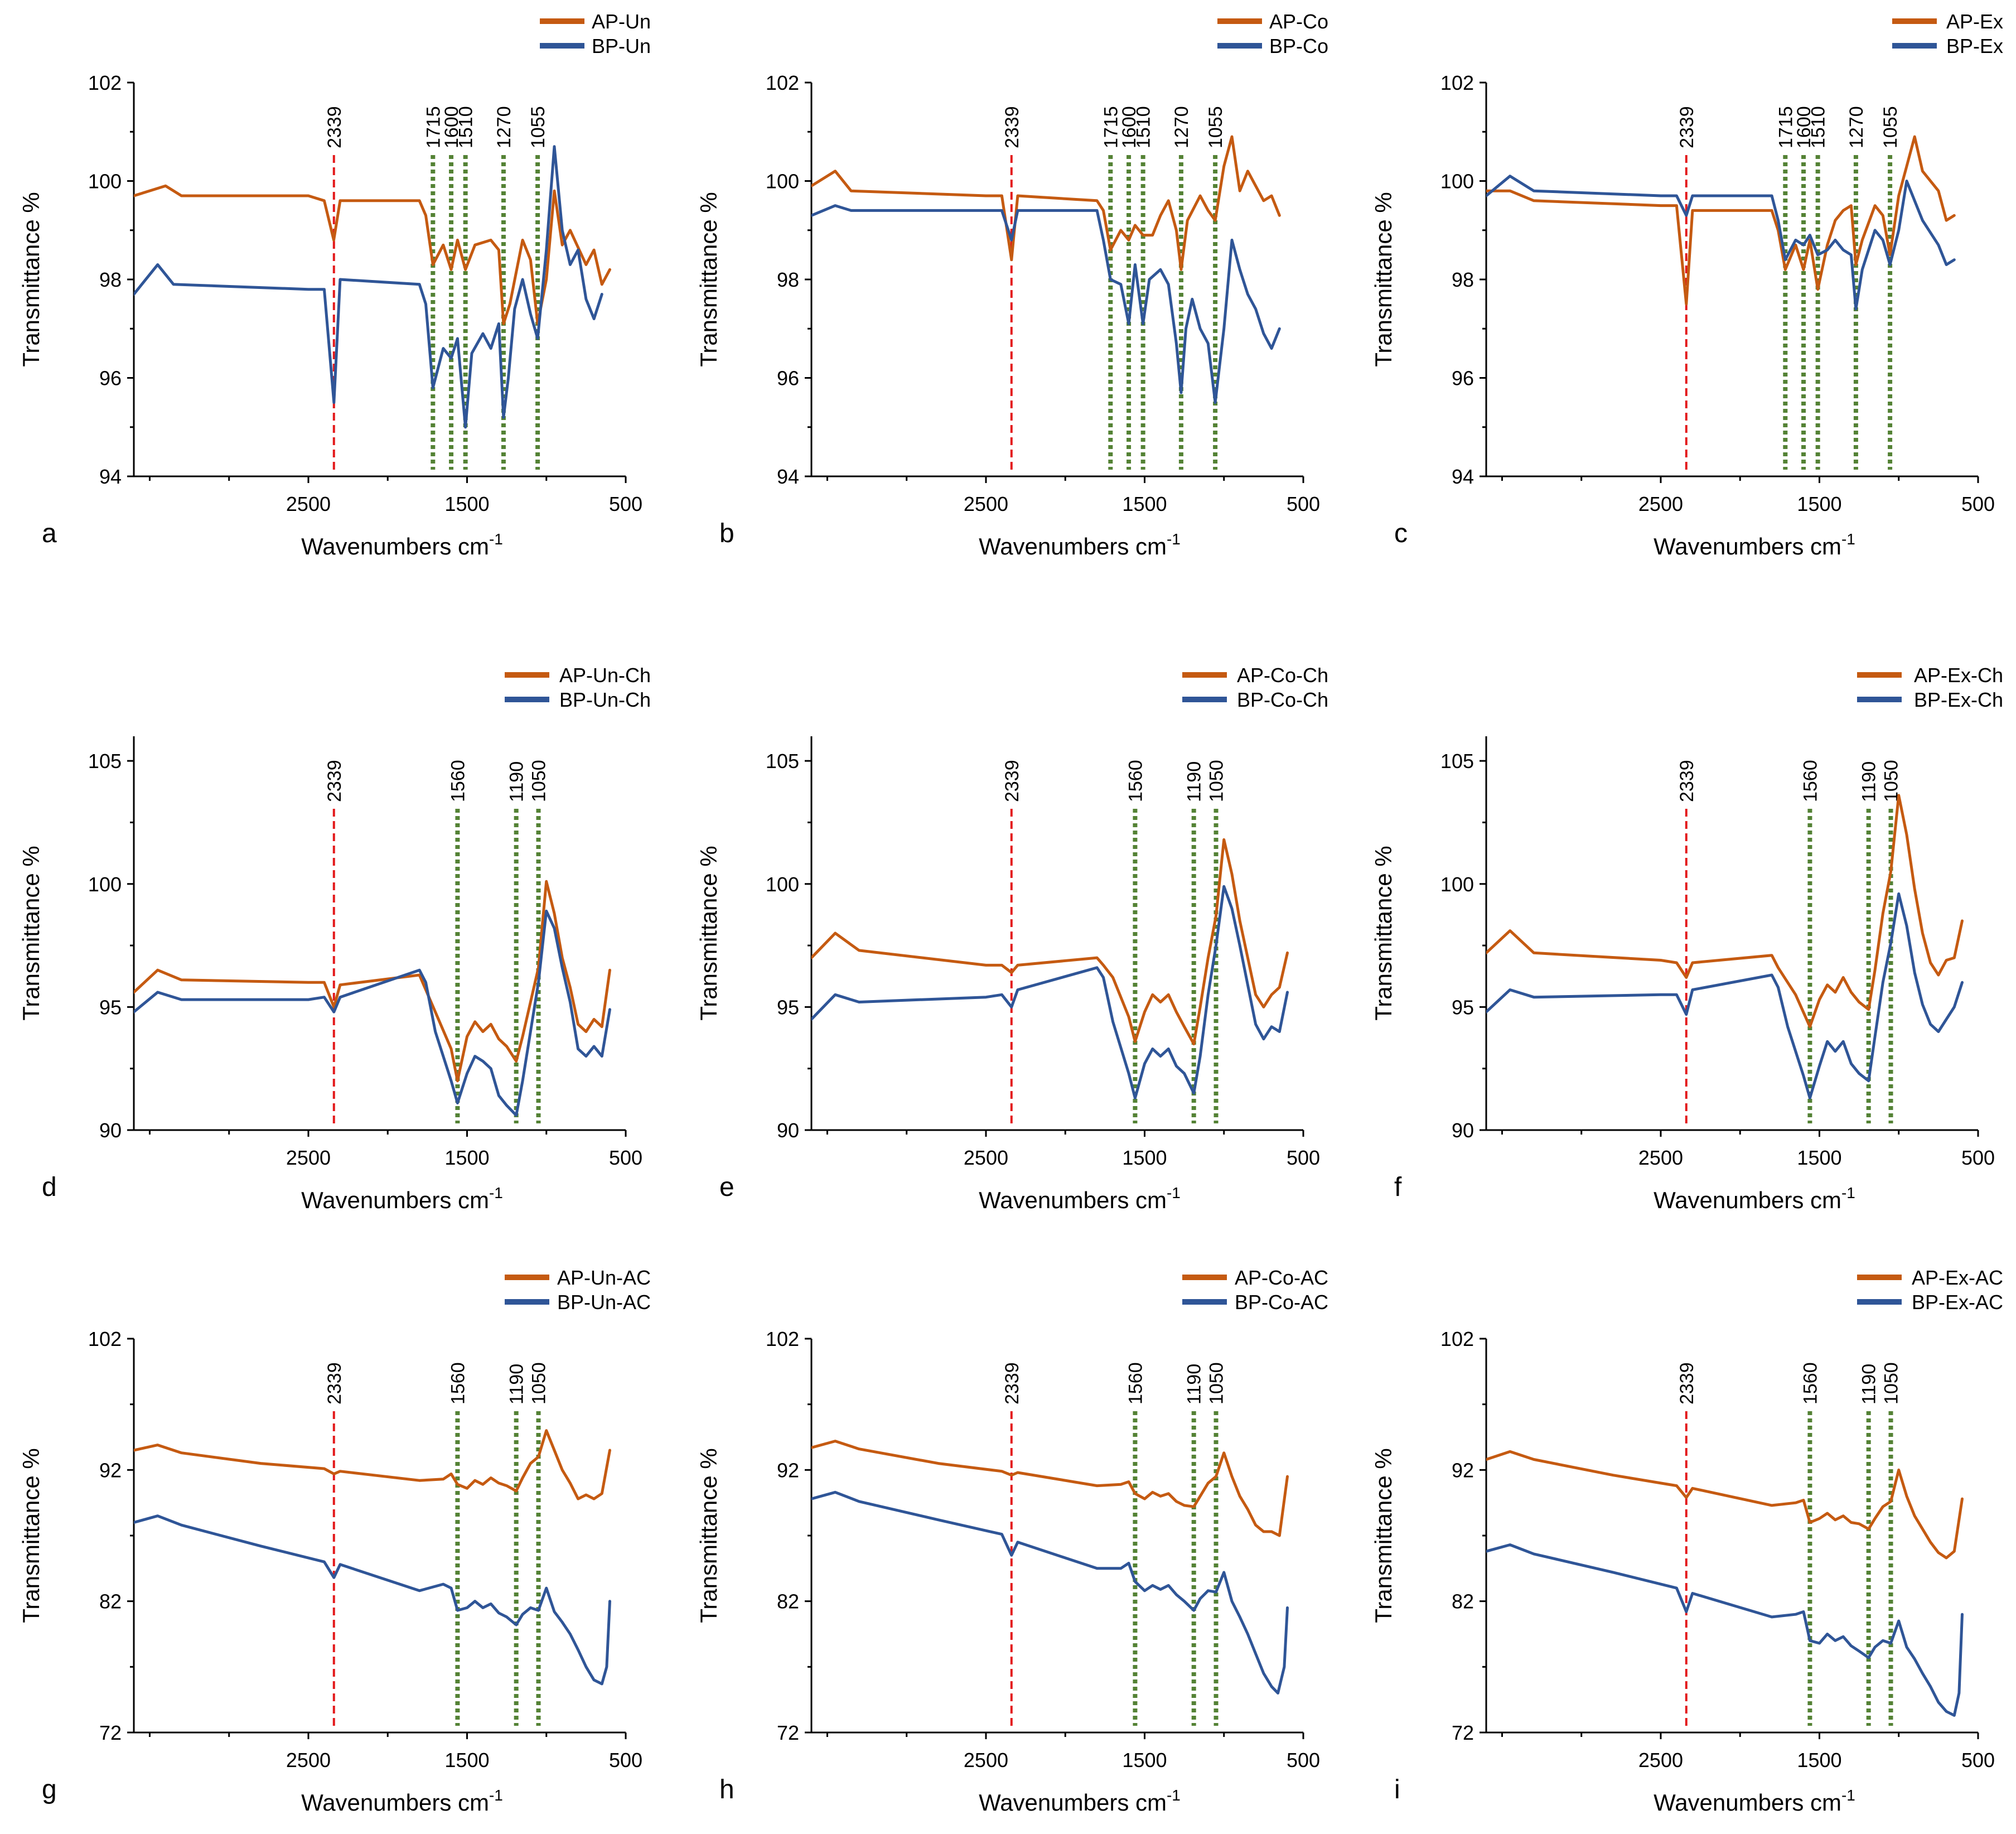  I want to click on panel-b-marker-label-1055: 1055, so click(1215, 127).